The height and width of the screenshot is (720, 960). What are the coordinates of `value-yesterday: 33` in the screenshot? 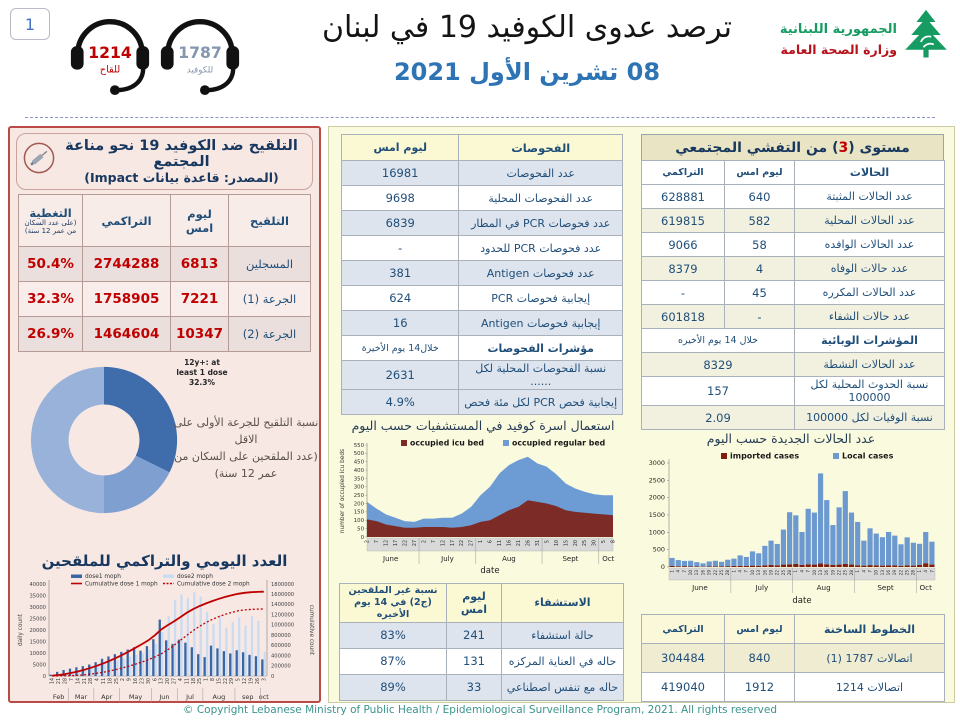 It's located at (474, 687).